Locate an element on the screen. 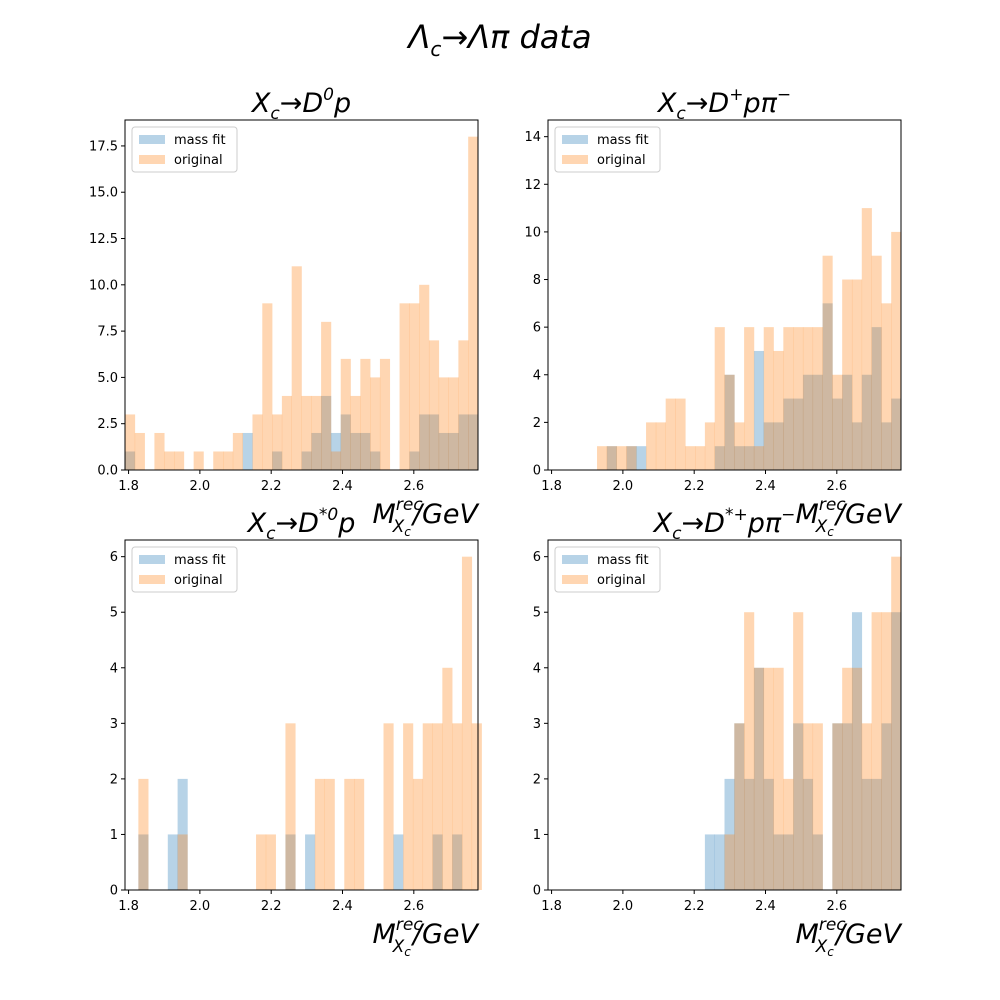 Image resolution: width=1000 pixels, height=1000 pixels. chart-title: Xc→D*+pπ− is located at coordinates (724, 524).